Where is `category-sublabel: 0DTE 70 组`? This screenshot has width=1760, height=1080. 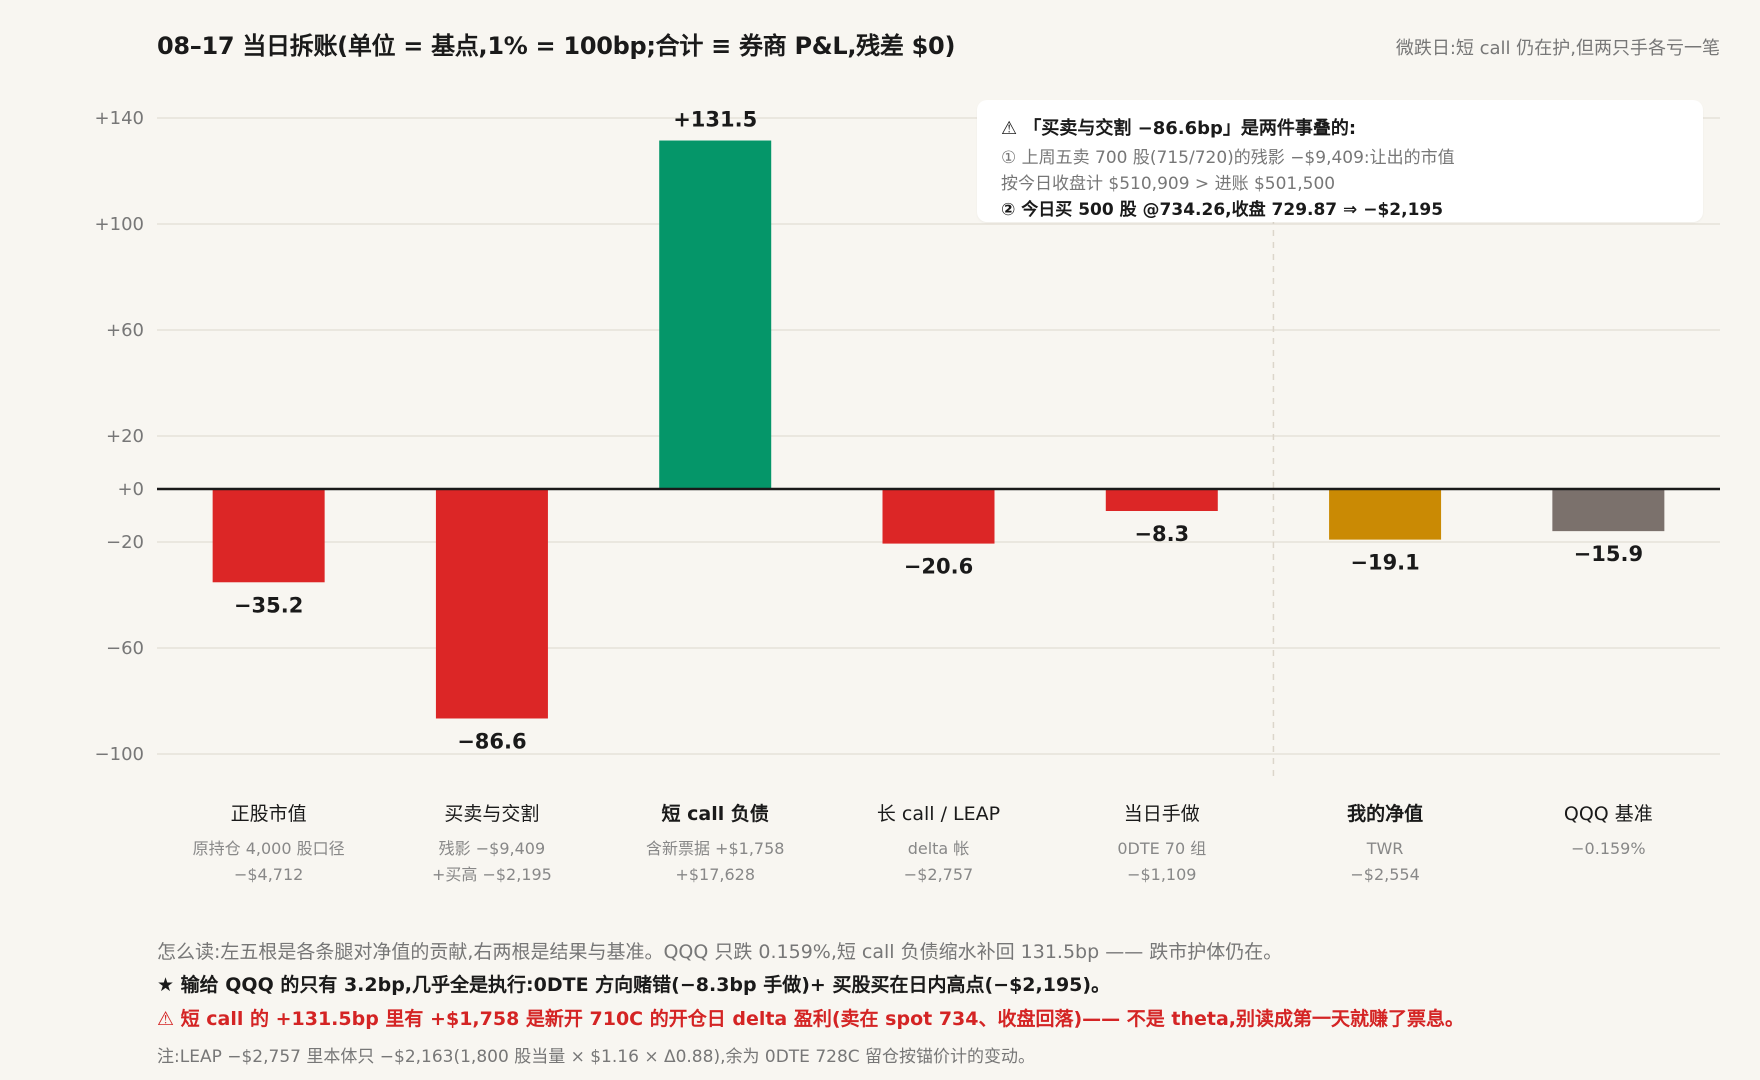 category-sublabel: 0DTE 70 组 is located at coordinates (1161, 848).